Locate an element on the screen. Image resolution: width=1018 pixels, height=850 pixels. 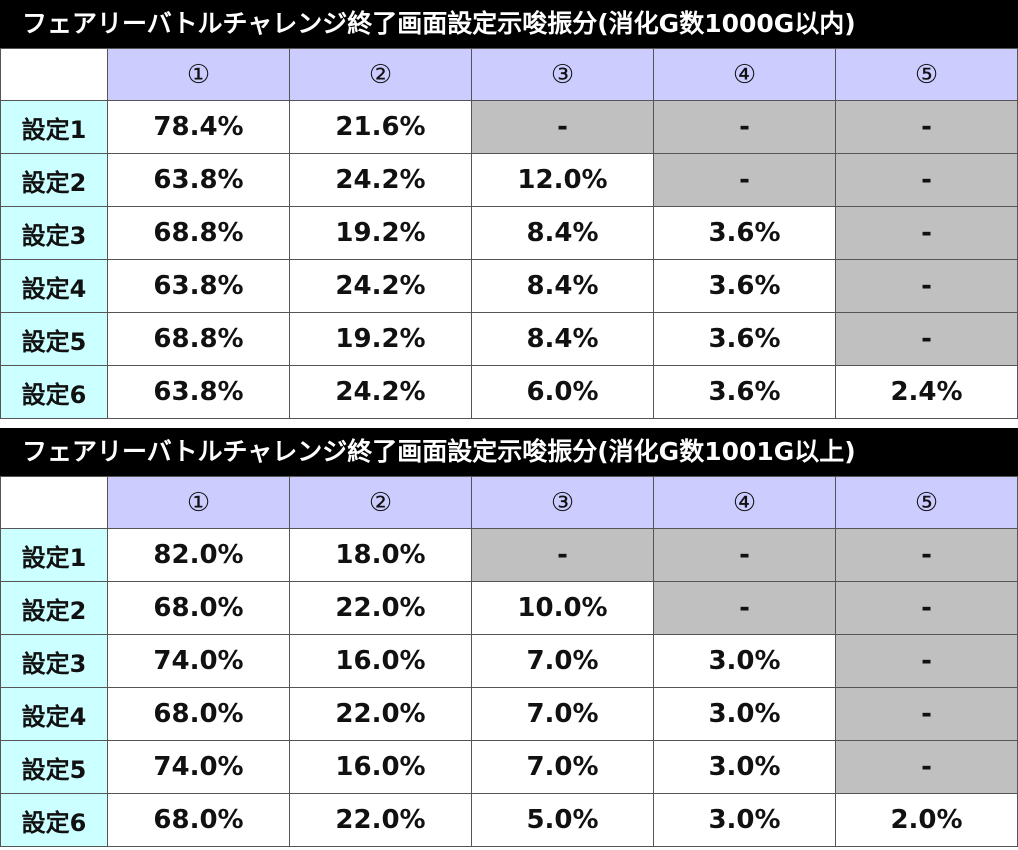
table-row: 設定3 68.8% 19.2% 8.4% 3.6% - is located at coordinates (509, 233).